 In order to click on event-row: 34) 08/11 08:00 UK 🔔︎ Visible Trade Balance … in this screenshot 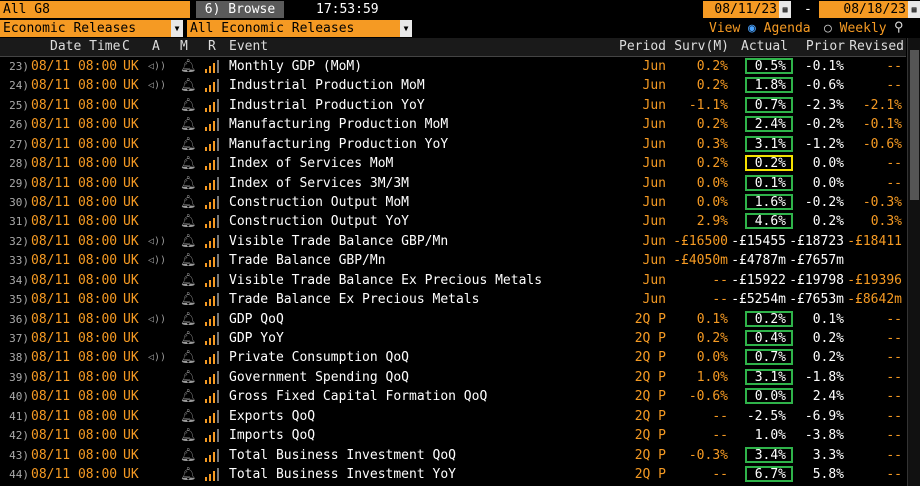, I will do `click(453, 280)`.